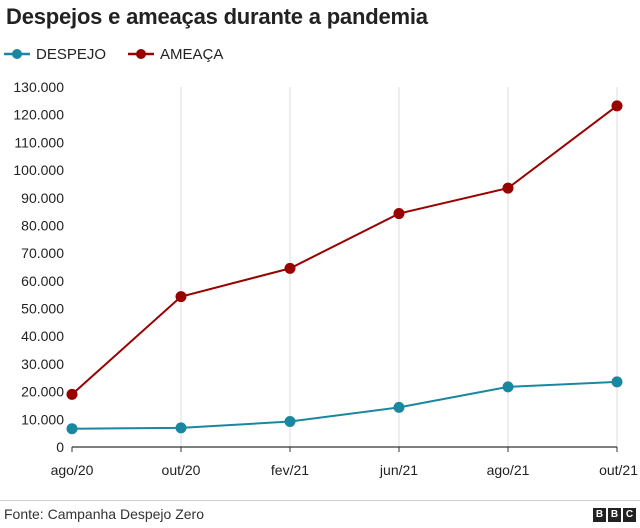  What do you see at coordinates (42, 309) in the screenshot?
I see `y-tick-label-5: 50.000` at bounding box center [42, 309].